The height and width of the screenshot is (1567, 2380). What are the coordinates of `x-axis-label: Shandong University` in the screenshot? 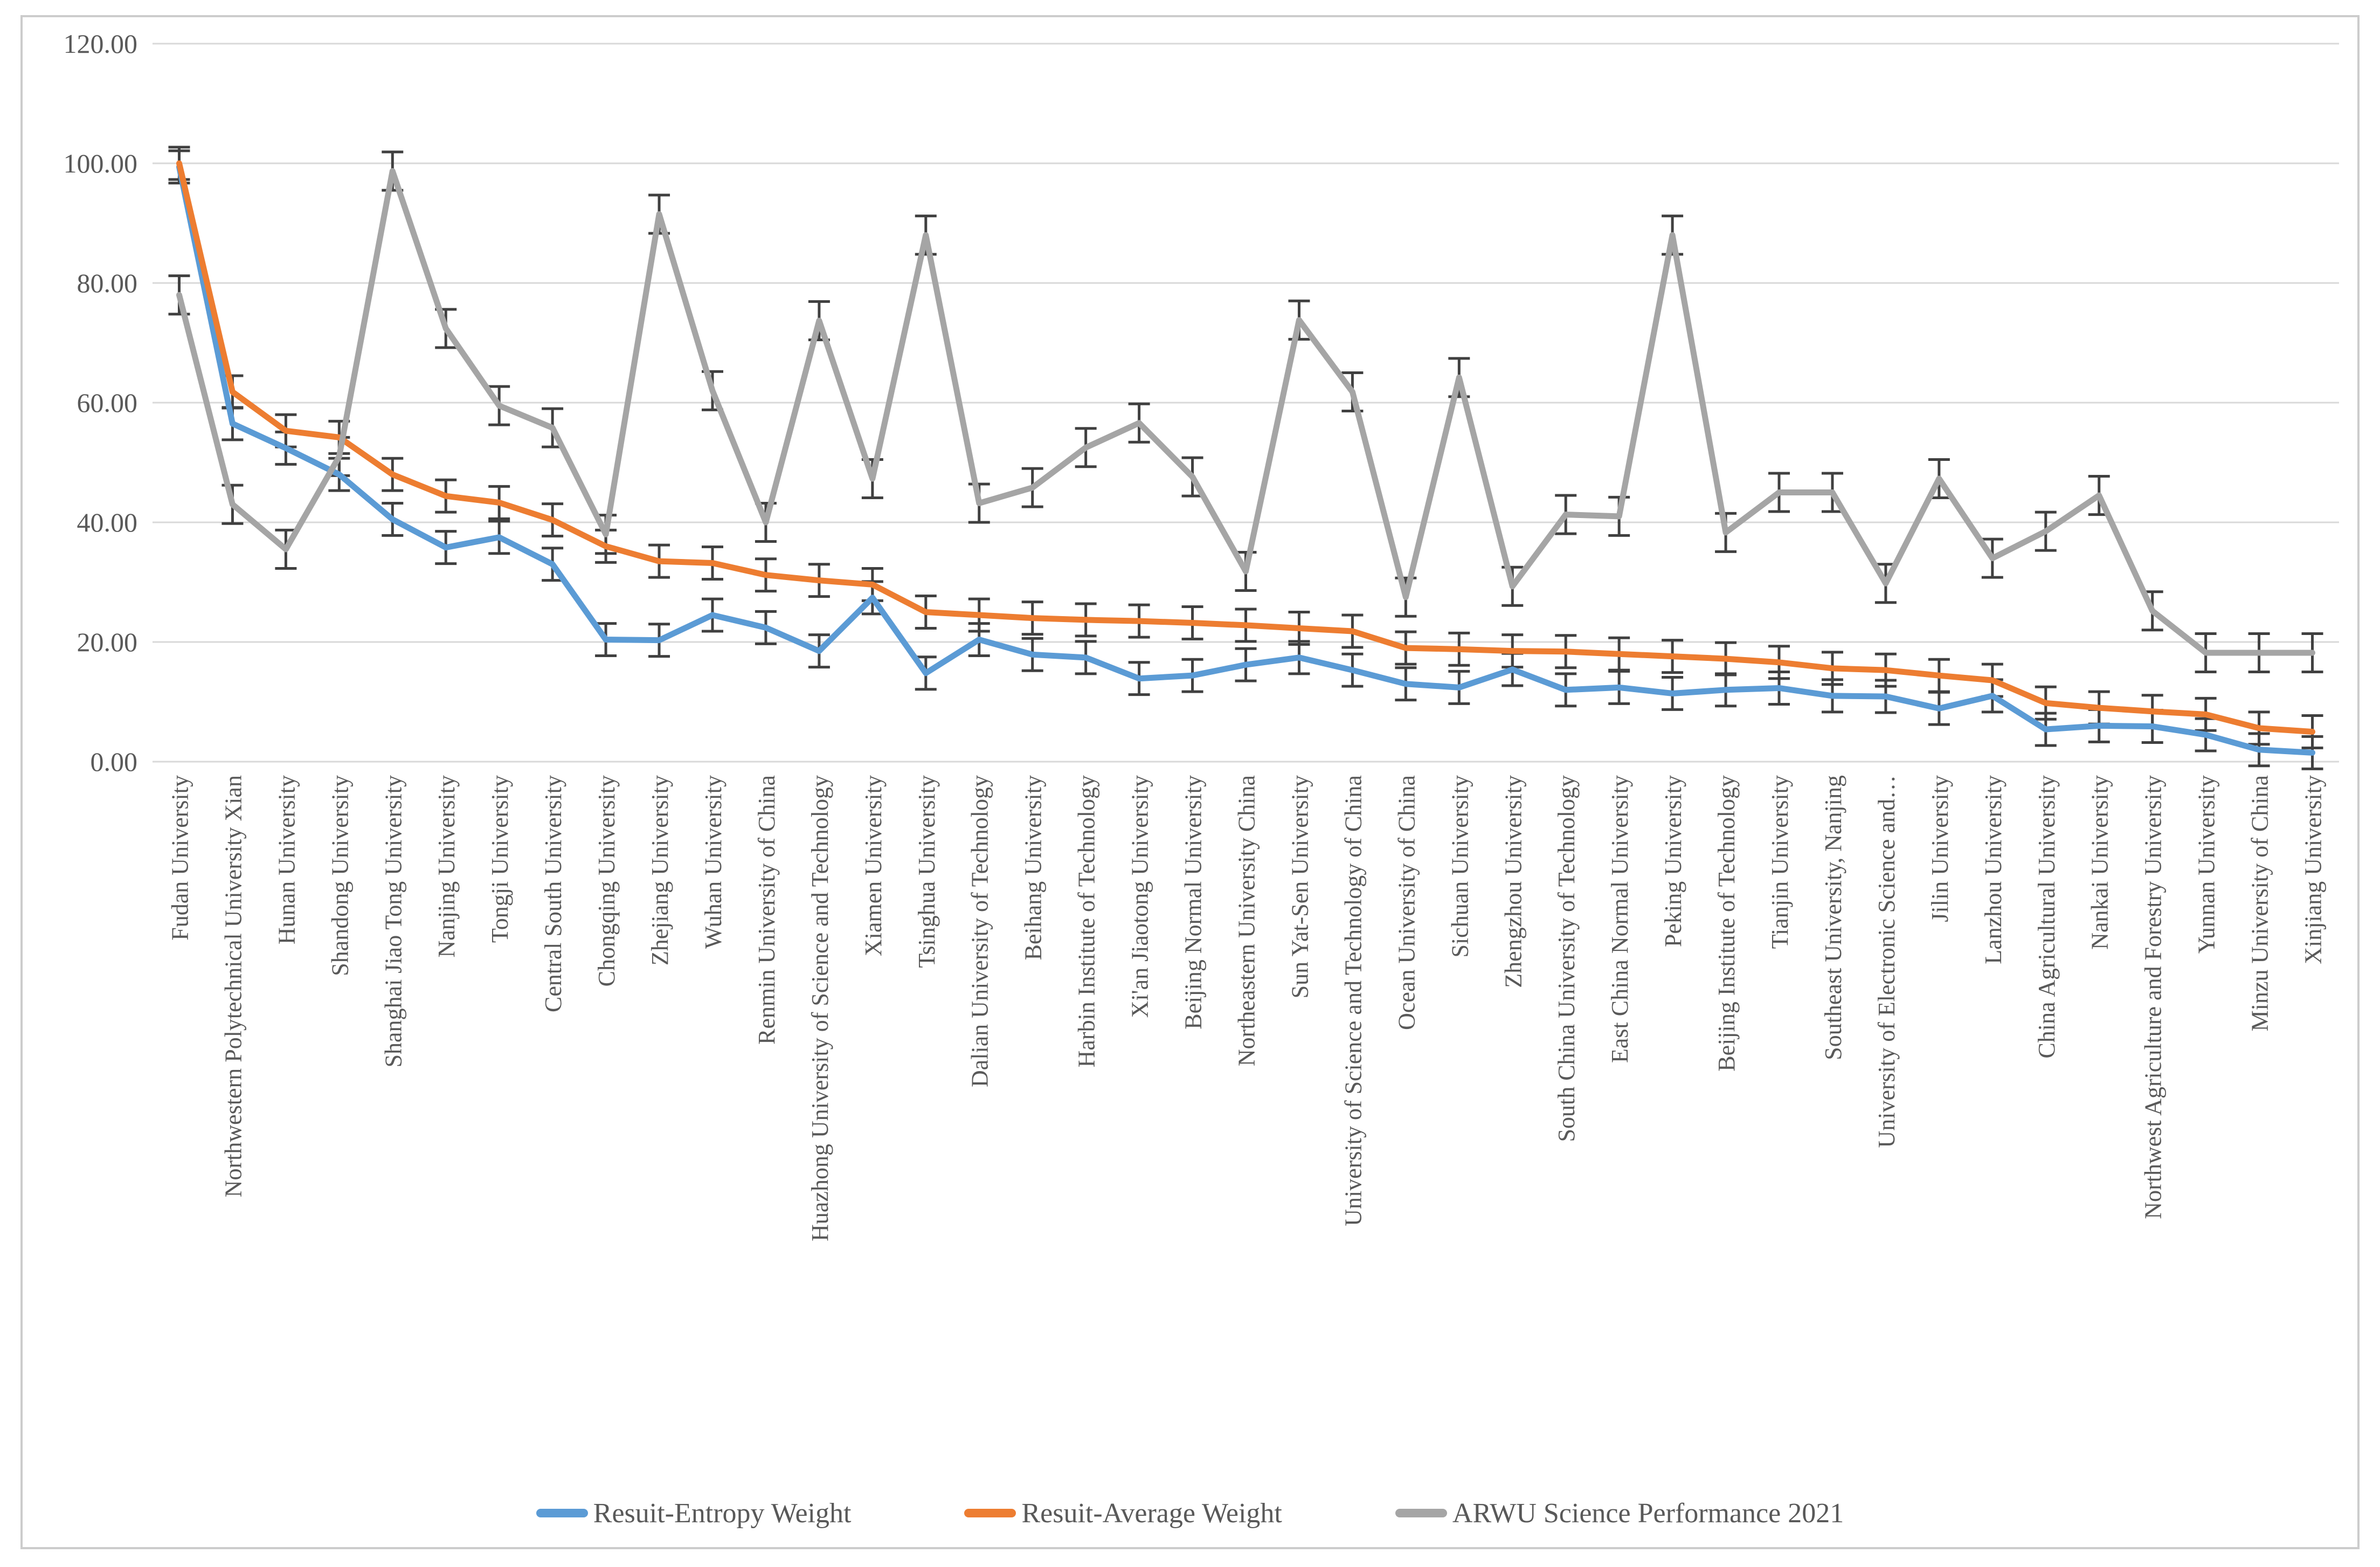 It's located at (340, 875).